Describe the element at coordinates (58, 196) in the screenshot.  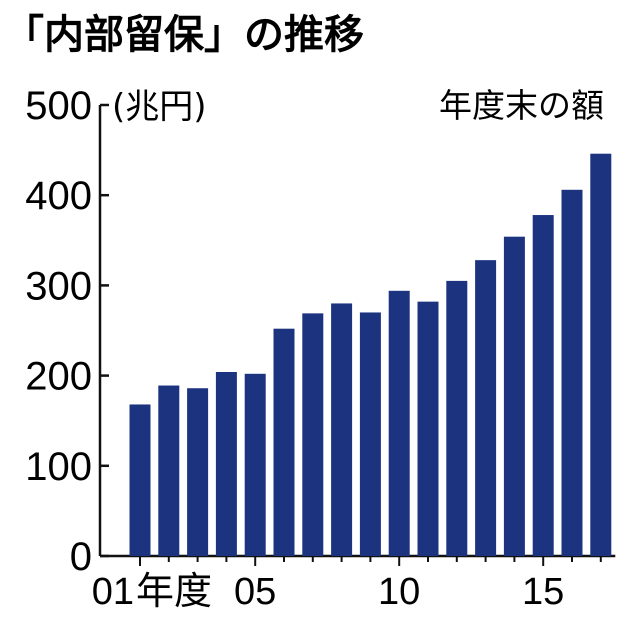
I see `y-tick-label: 400` at that location.